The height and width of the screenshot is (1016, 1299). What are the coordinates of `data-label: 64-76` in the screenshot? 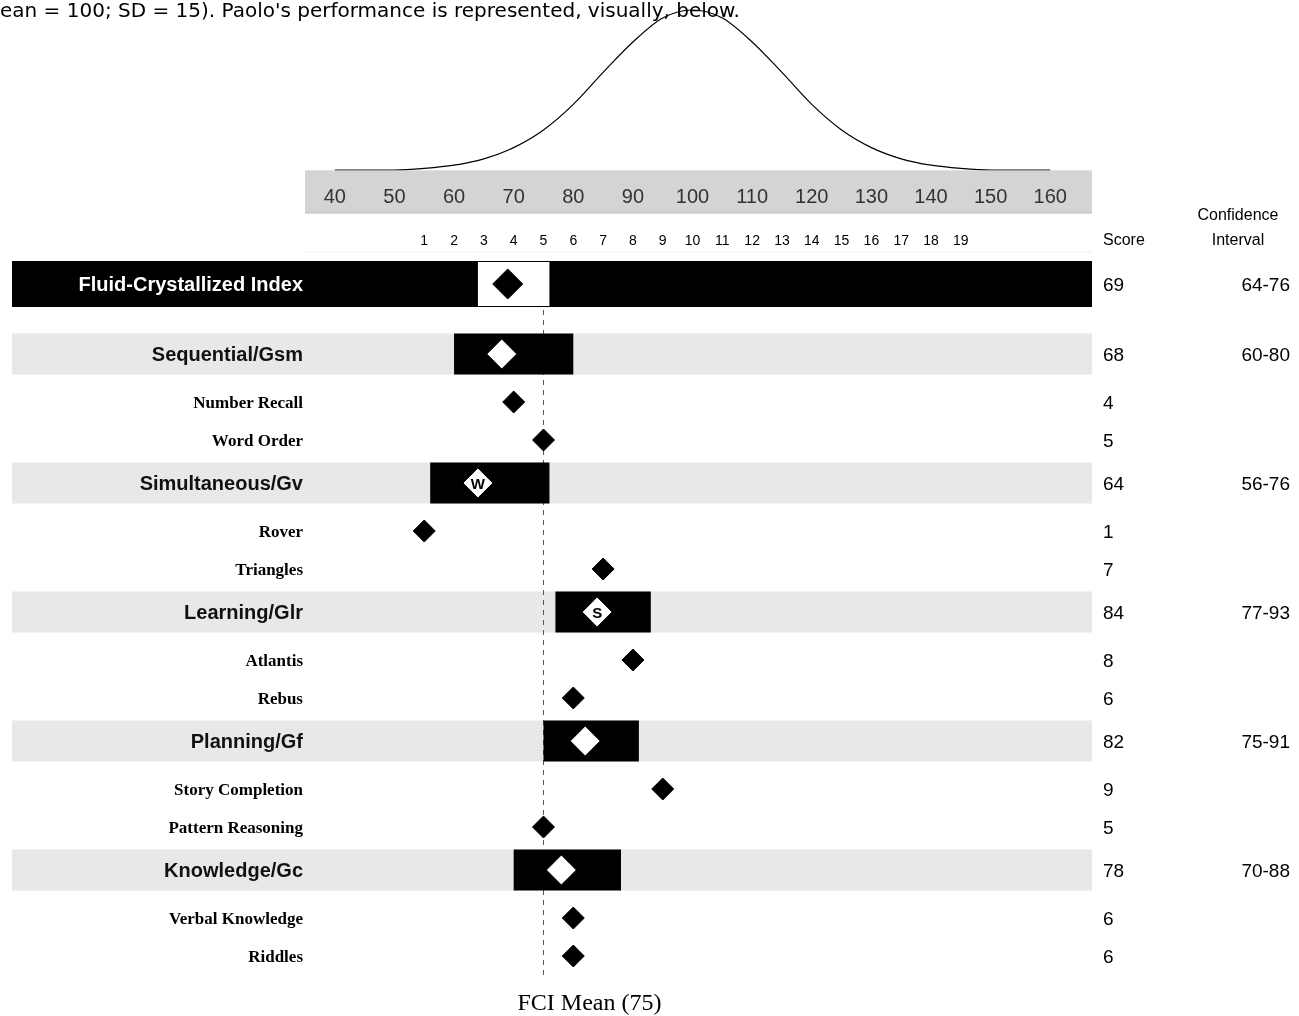 It's located at (1265, 284).